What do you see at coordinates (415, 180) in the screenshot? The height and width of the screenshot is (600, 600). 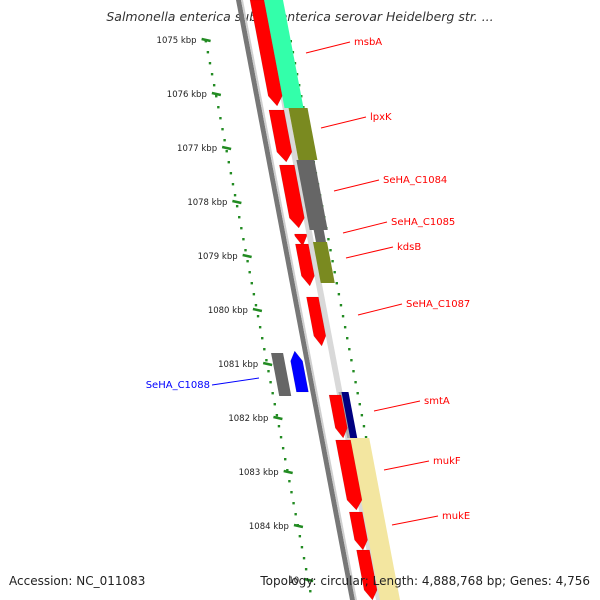 I see `gene-label: SeHA_C1084` at bounding box center [415, 180].